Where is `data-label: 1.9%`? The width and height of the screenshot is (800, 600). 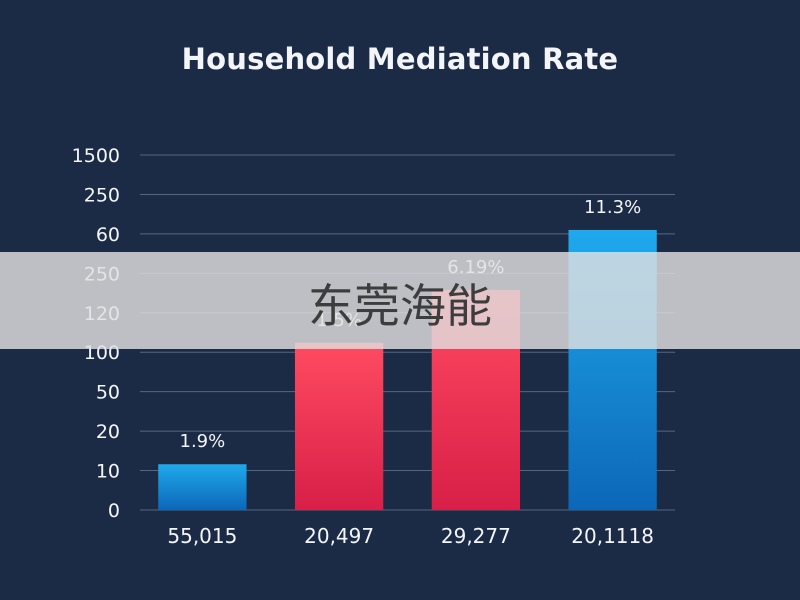 data-label: 1.9% is located at coordinates (203, 441).